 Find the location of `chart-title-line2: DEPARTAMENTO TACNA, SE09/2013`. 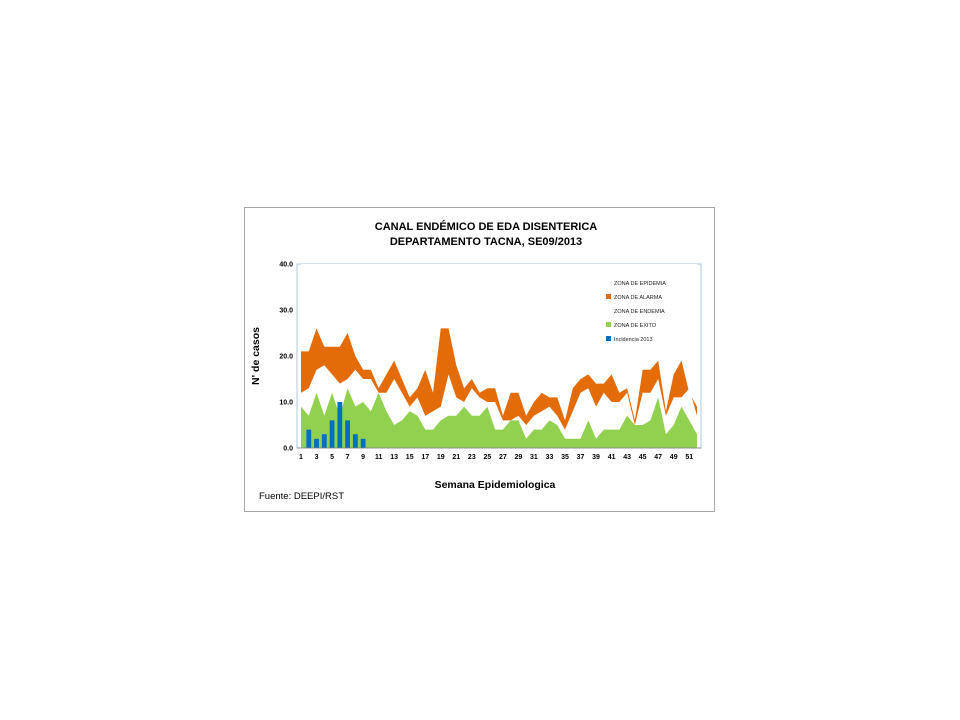

chart-title-line2: DEPARTAMENTO TACNA, SE09/2013 is located at coordinates (486, 242).